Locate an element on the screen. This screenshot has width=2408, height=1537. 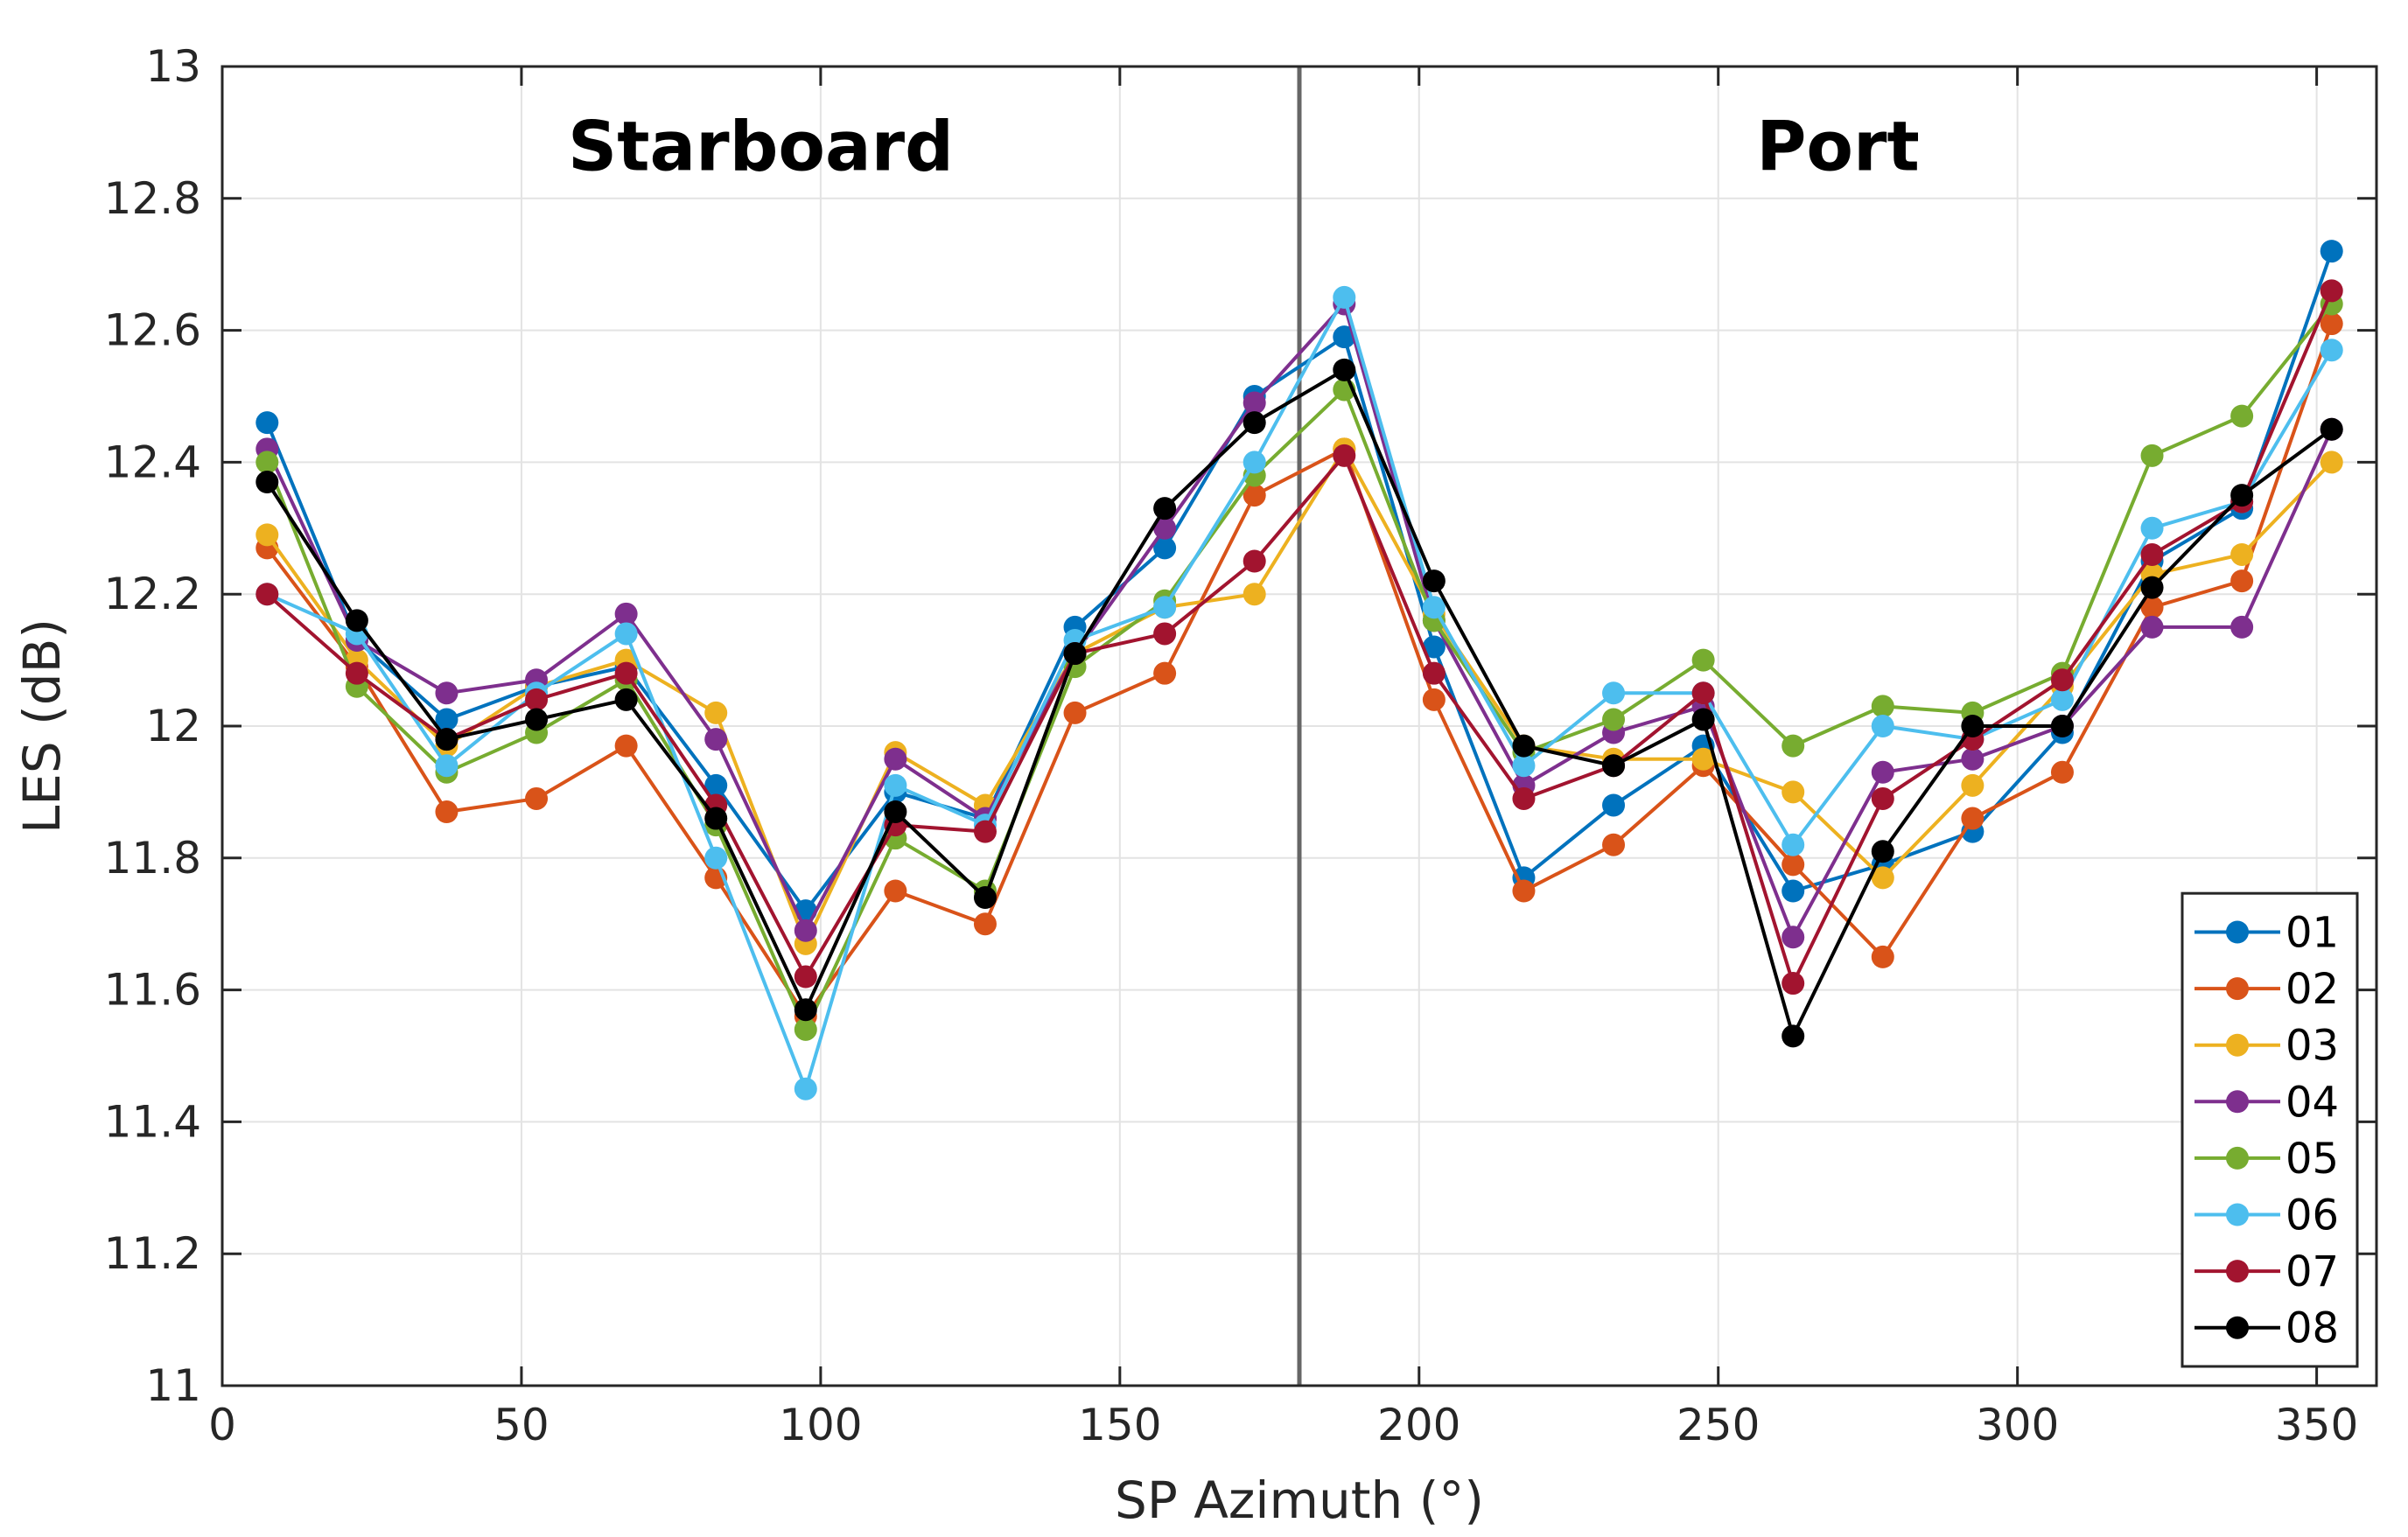
y-tick-label: 13 is located at coordinates (173, 66).